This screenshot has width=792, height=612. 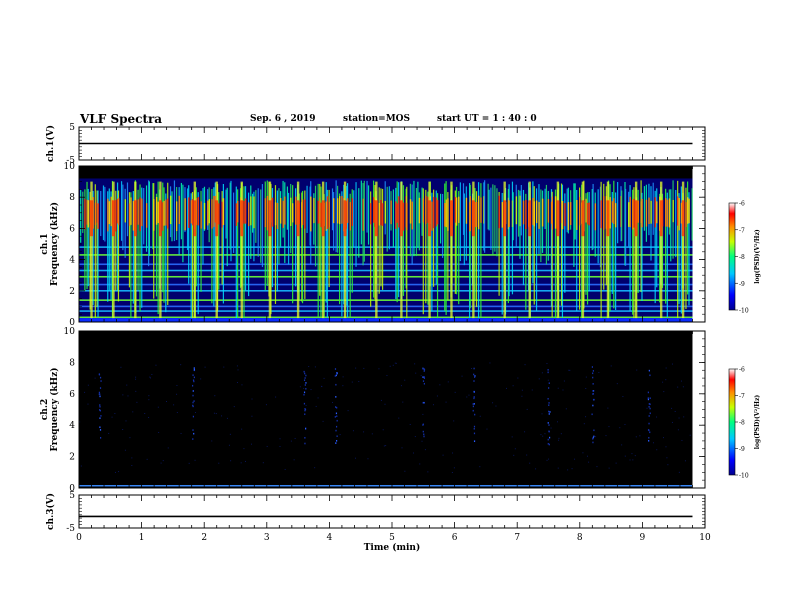 I want to click on start-time-label: start UT = 1 : 40 : 0, so click(x=487, y=119).